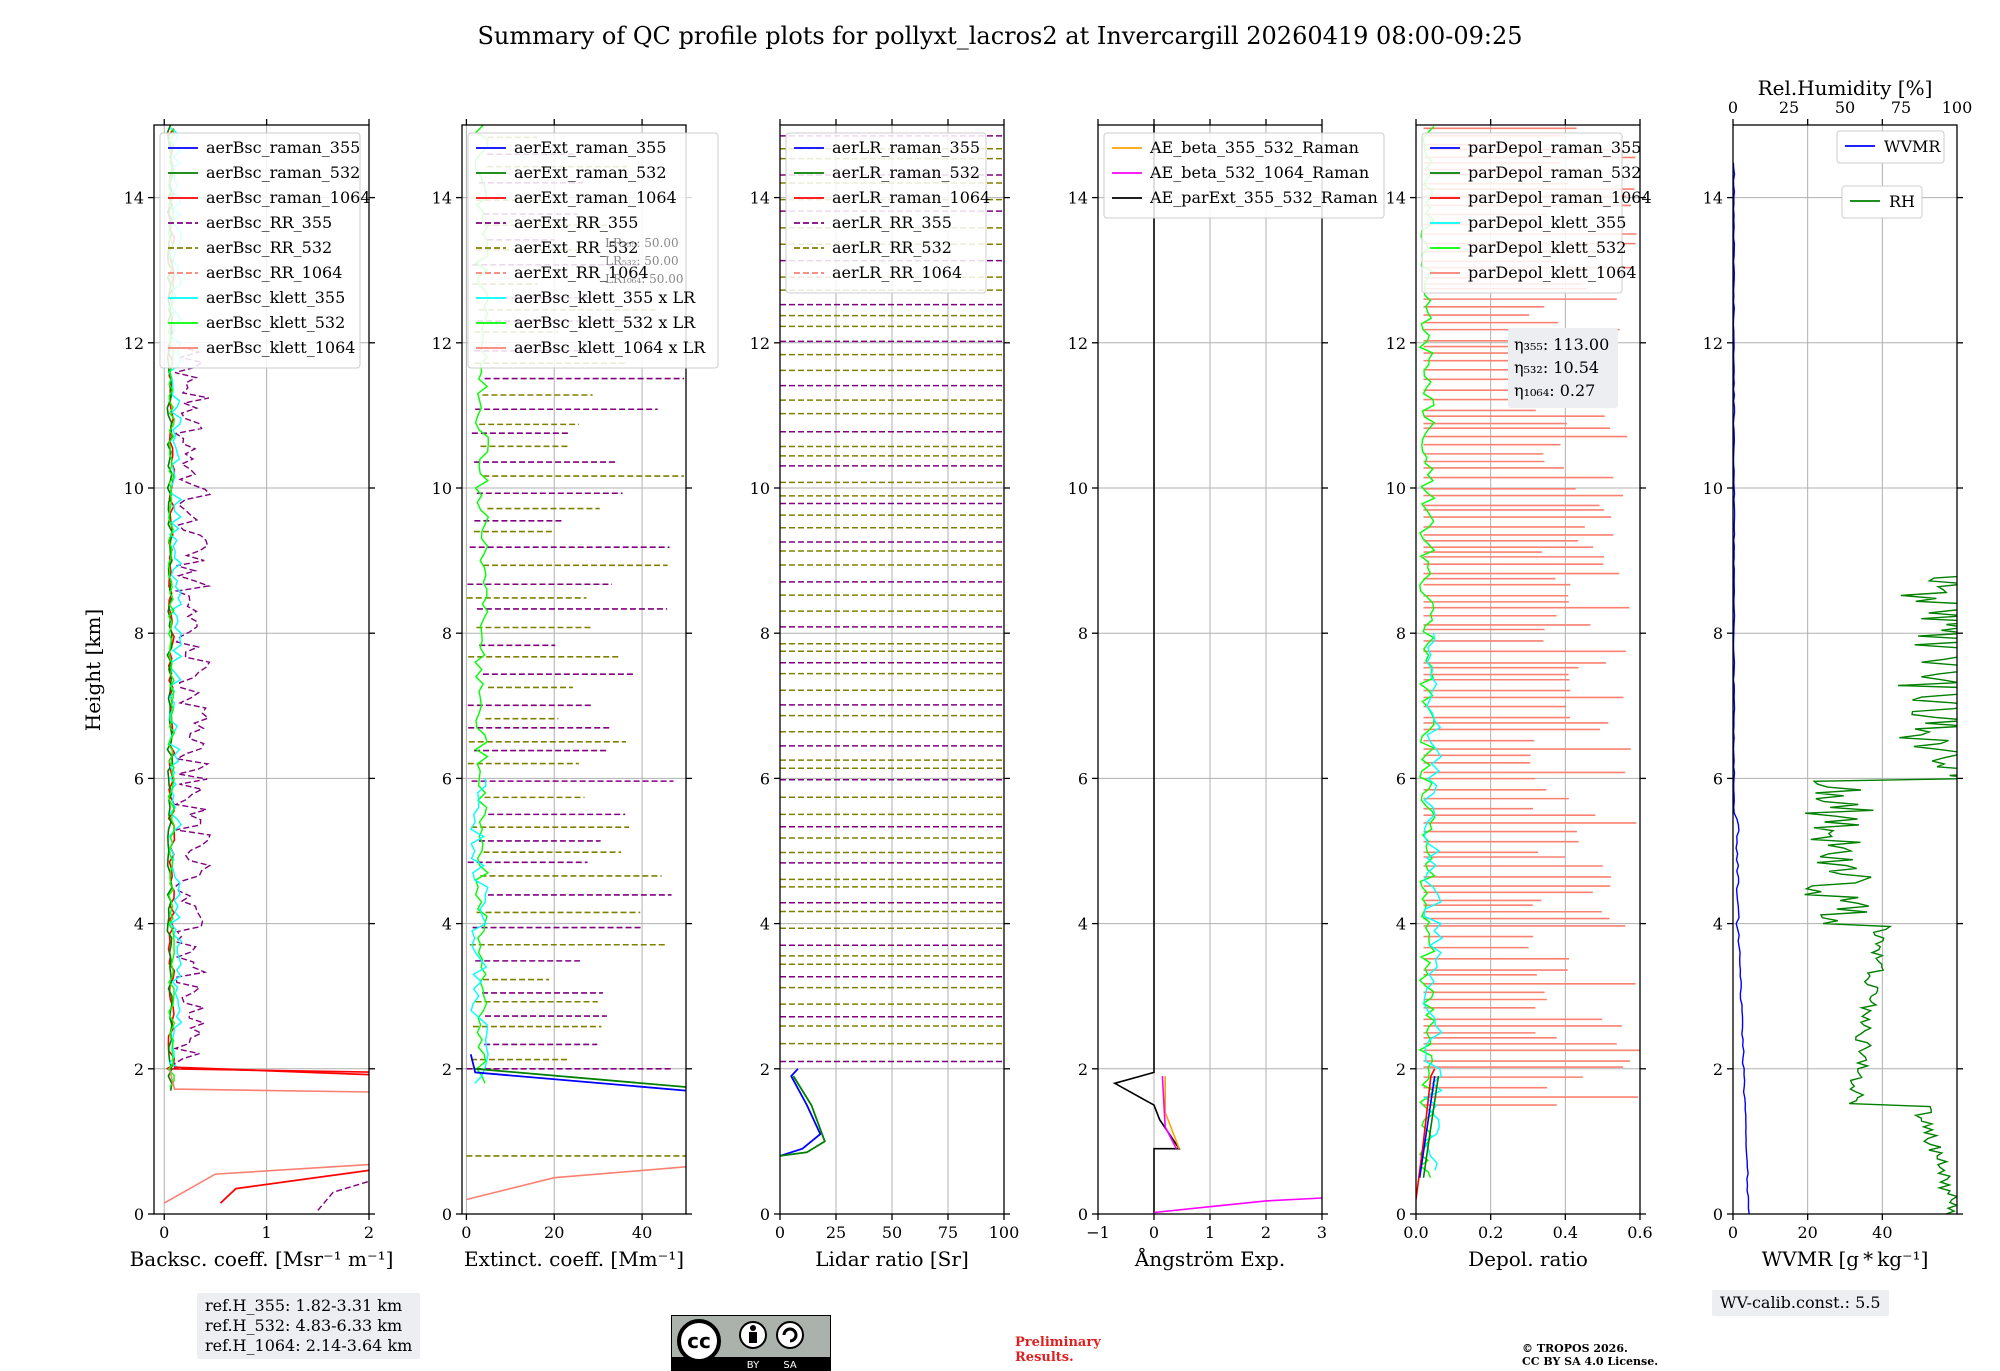 The image size is (2000, 1371). I want to click on x-axis-label: Backsc. coeff. [Msr⁻¹ m⁻¹], so click(262, 1259).